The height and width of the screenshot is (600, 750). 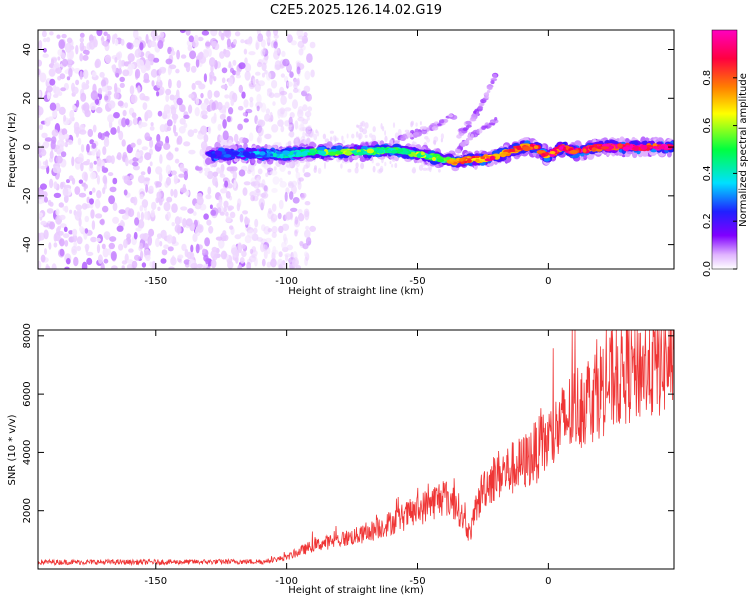 I want to click on y-tick-label: 6000, so click(x=27, y=393).